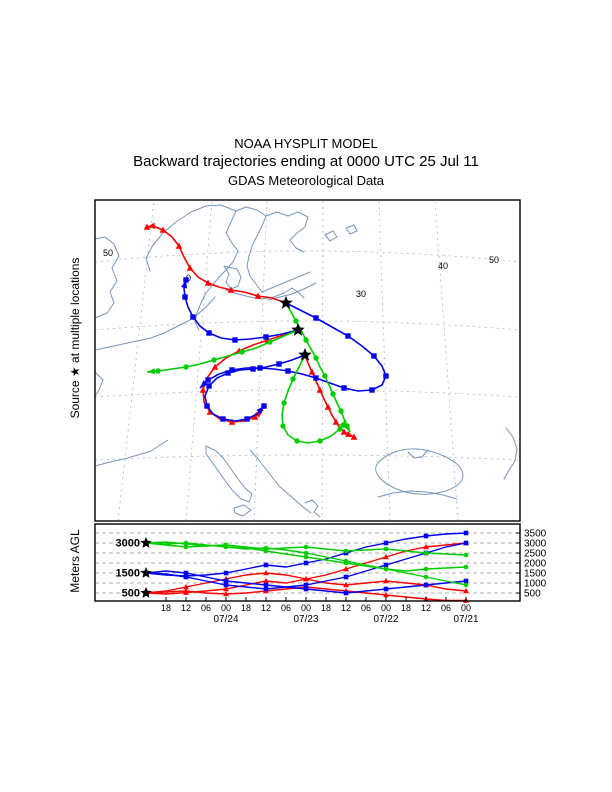 The height and width of the screenshot is (792, 612). I want to click on source-axis-label: Source ★ at multiple locations, so click(75, 338).